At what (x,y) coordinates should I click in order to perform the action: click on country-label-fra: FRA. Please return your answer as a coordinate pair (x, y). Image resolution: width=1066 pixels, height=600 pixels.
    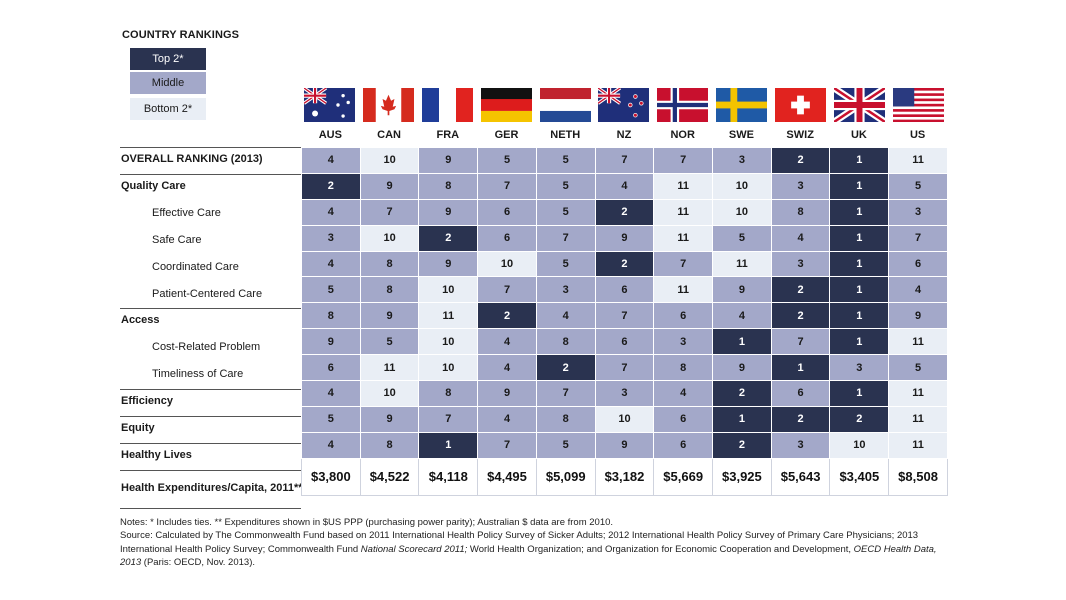
    Looking at the image, I should click on (448, 135).